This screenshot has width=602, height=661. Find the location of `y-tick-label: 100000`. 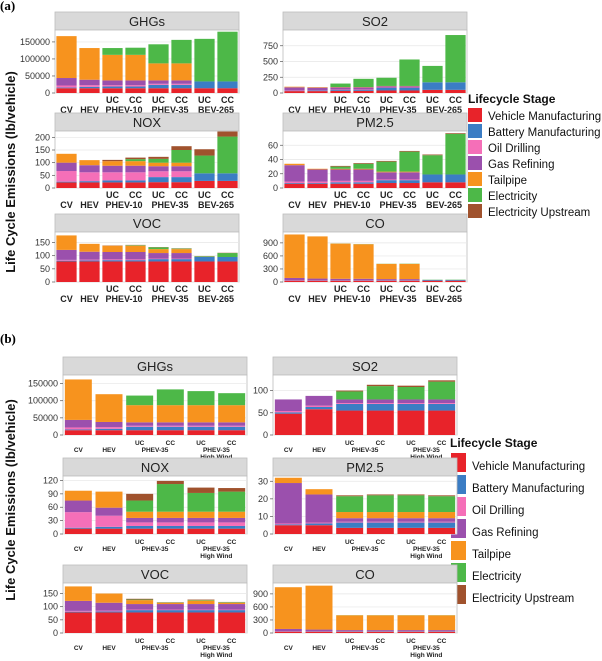

y-tick-label: 100000 is located at coordinates (43, 401).